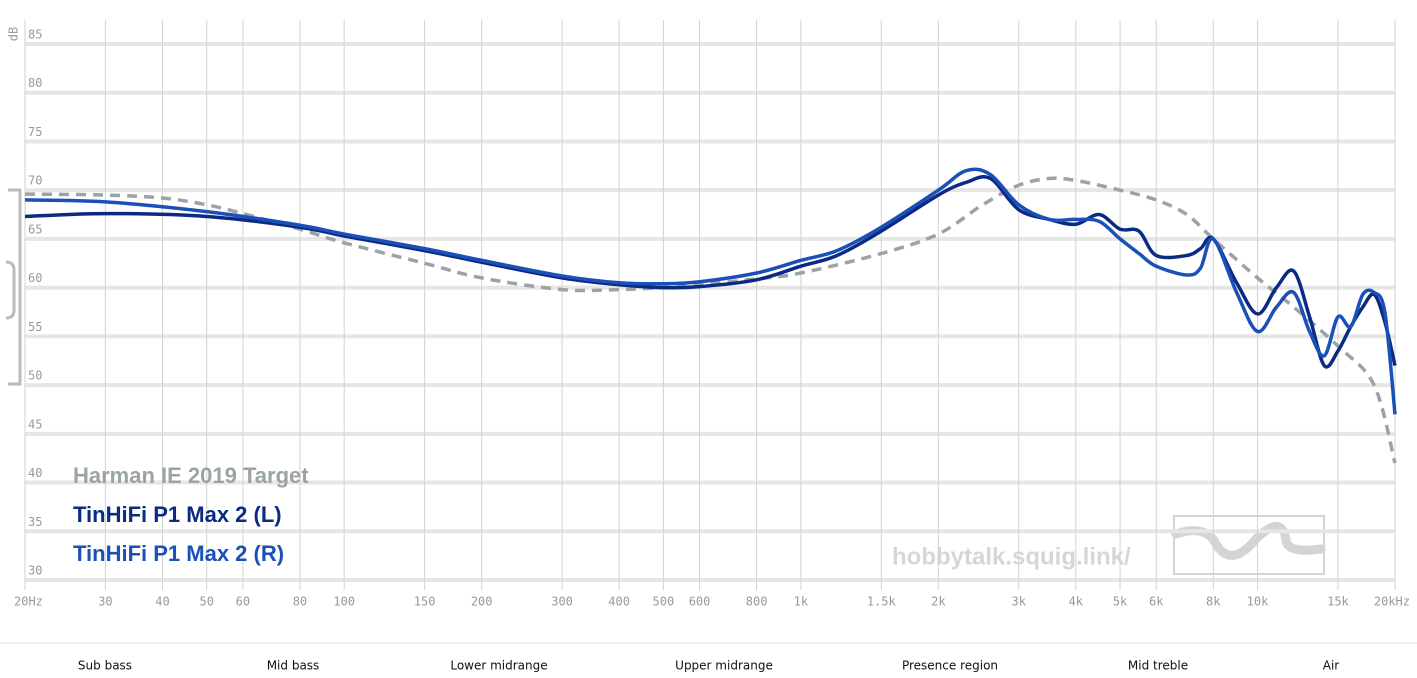  I want to click on band-label: Mid bass, so click(293, 666).